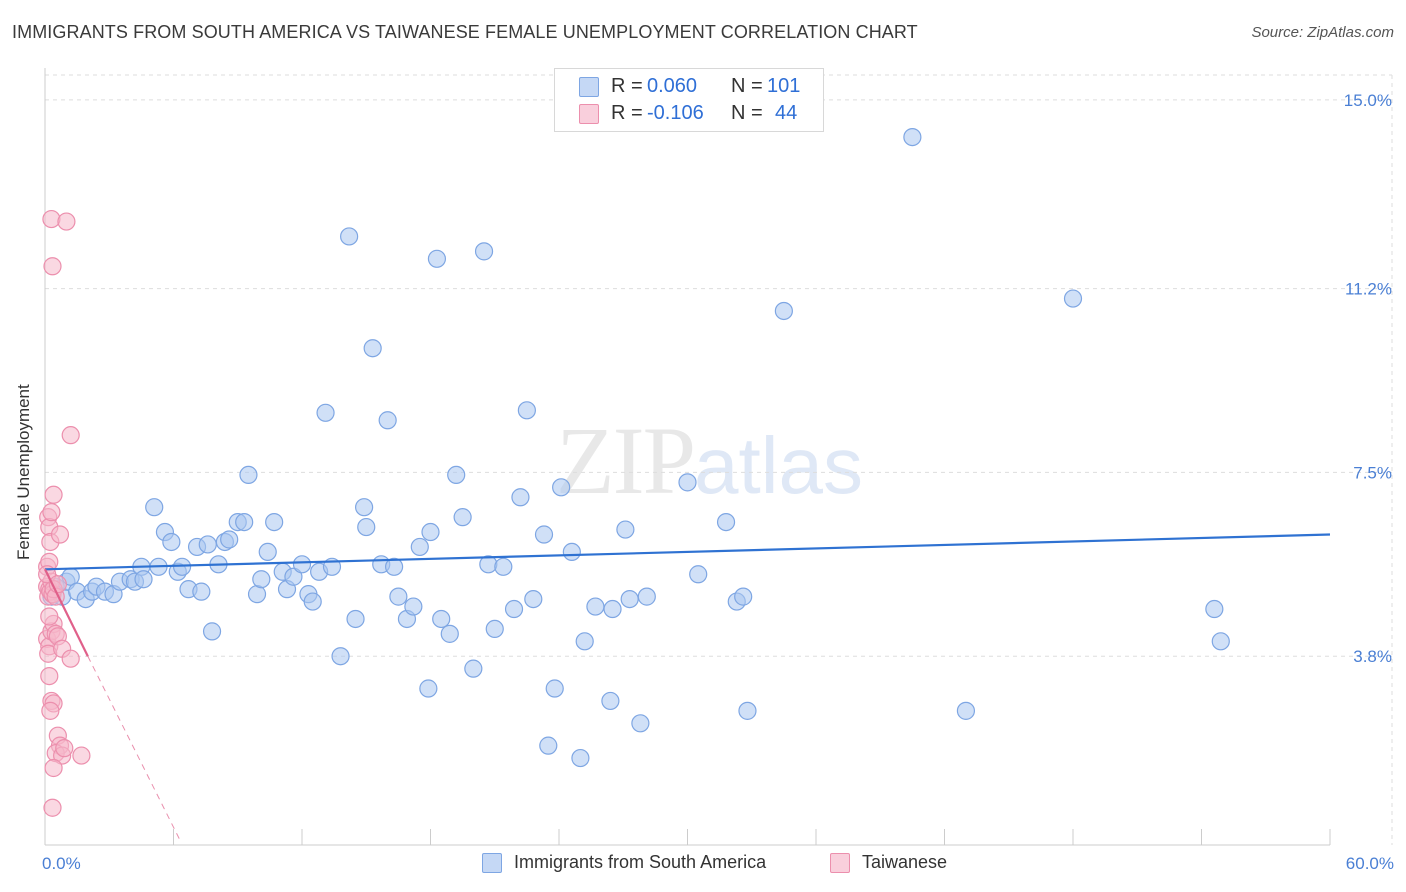 This screenshot has height=892, width=1406. I want to click on y-tick-label: 11.2%, so click(1368, 289).